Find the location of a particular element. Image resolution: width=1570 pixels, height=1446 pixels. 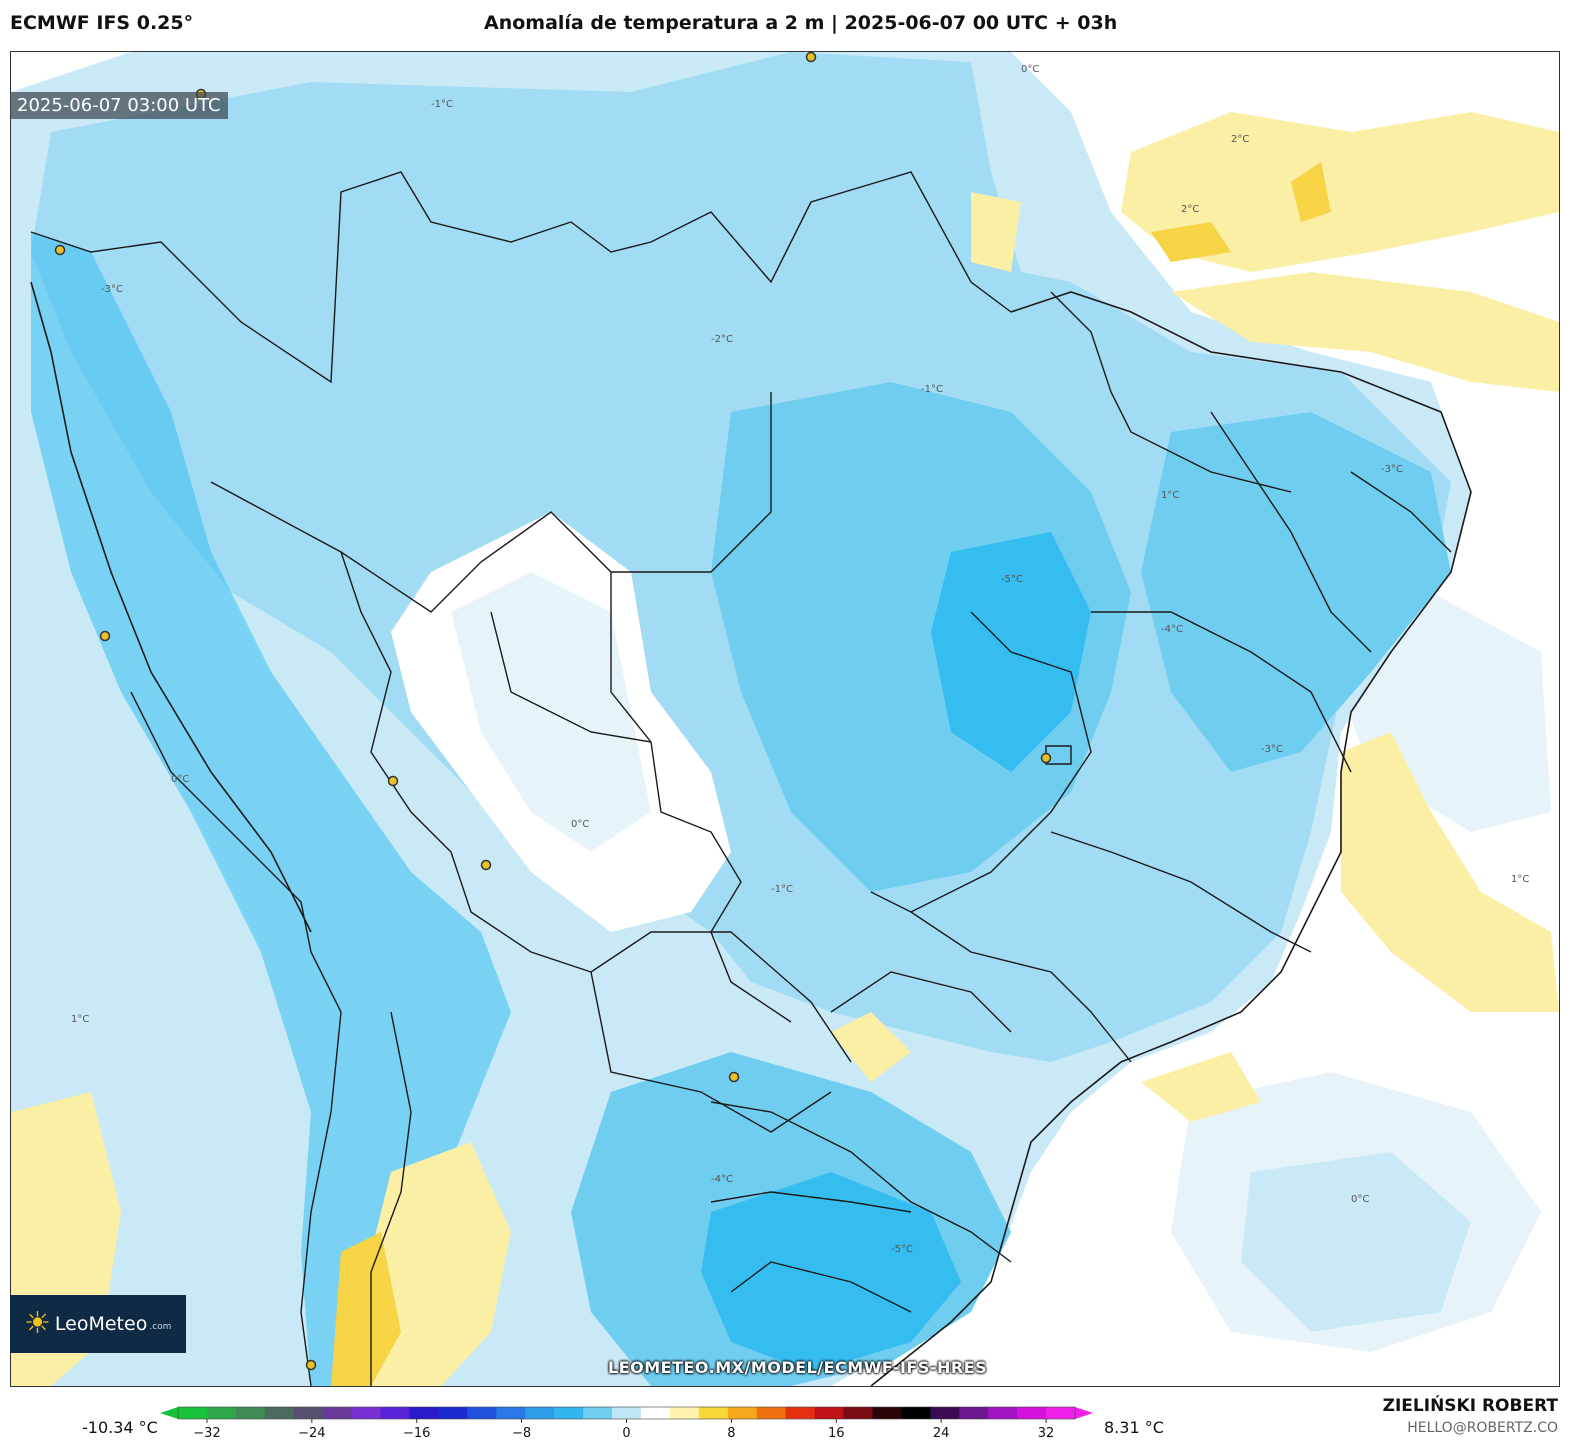

colorbar-arrow-right is located at coordinates (1084, 1413).